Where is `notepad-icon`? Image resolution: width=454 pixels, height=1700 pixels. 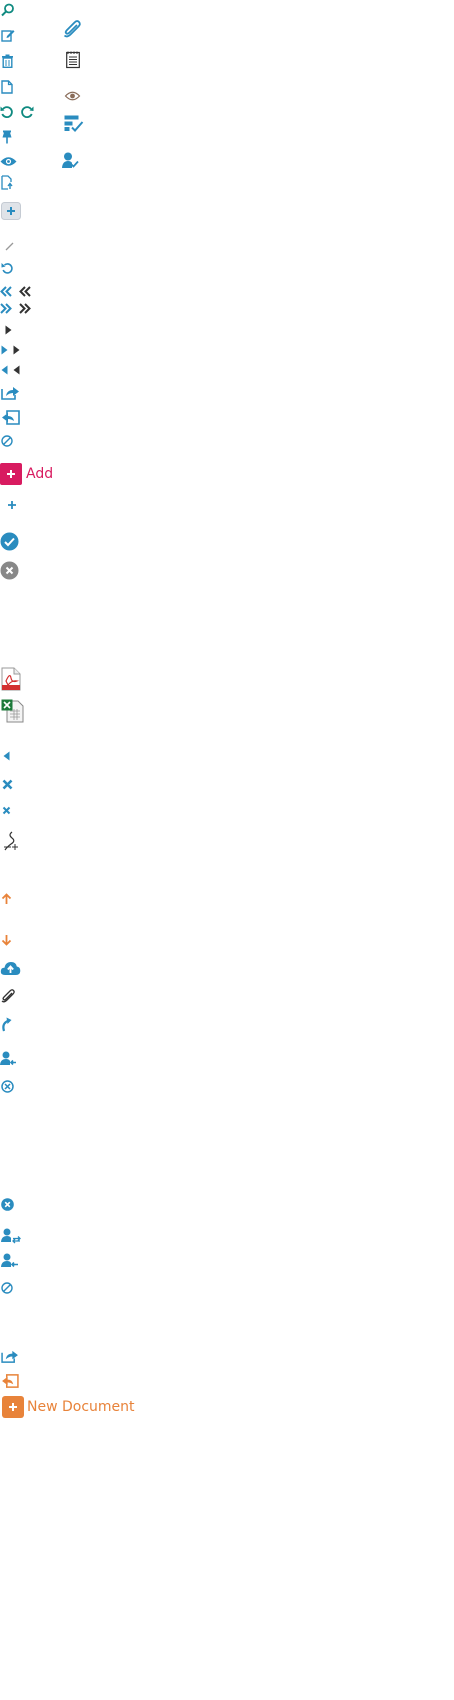
notepad-icon is located at coordinates (73, 60).